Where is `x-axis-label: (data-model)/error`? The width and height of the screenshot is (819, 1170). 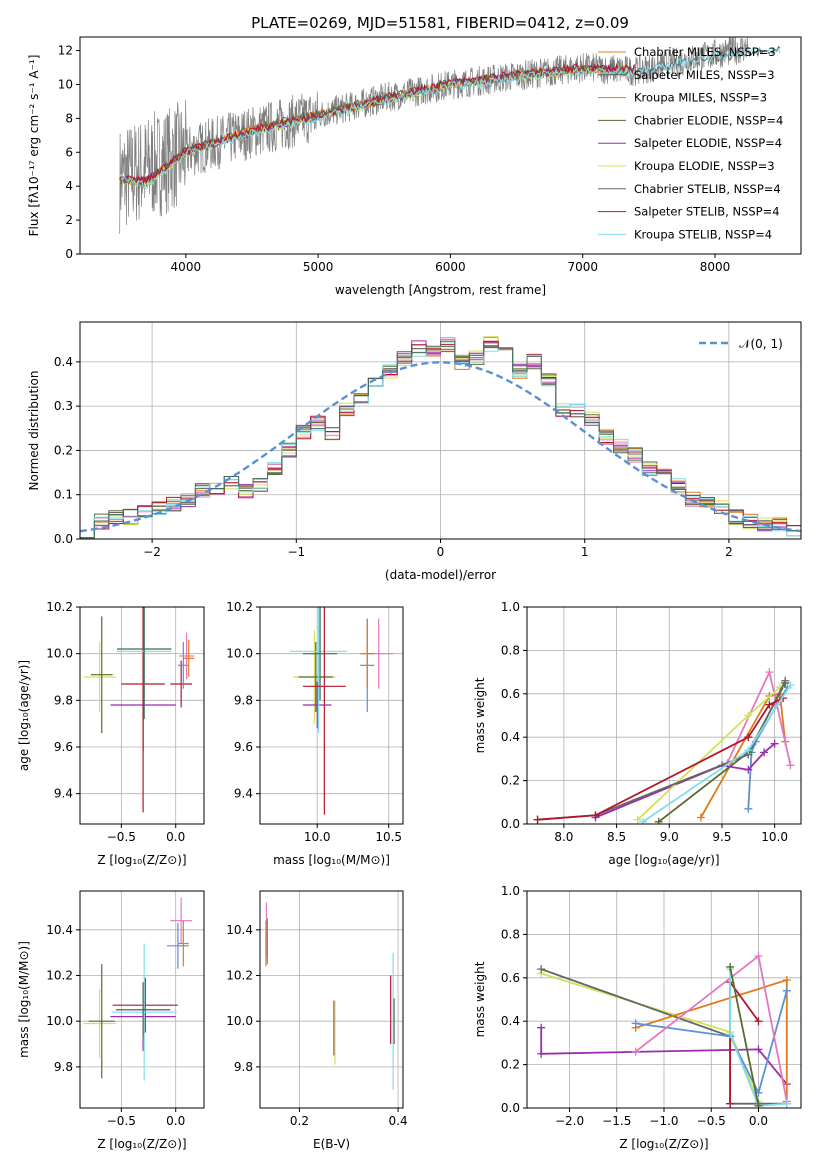 x-axis-label: (data-model)/error is located at coordinates (440, 575).